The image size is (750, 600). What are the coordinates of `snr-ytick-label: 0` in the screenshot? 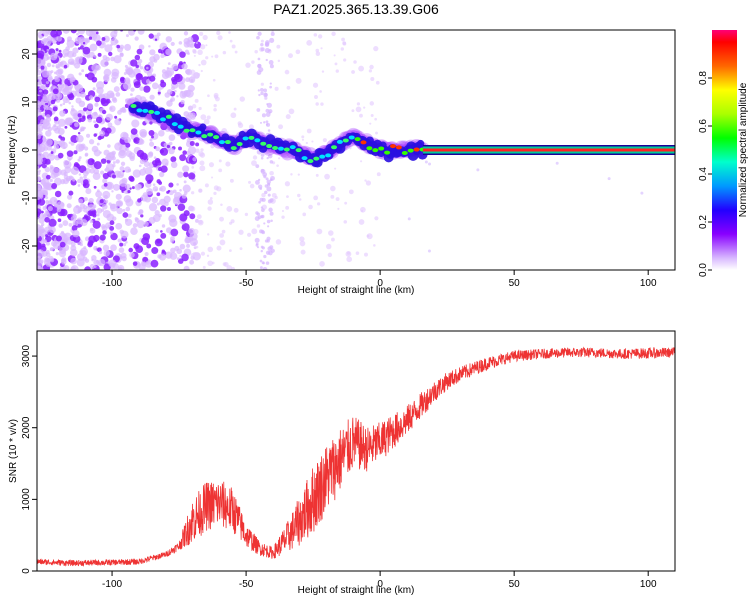 It's located at (26, 571).